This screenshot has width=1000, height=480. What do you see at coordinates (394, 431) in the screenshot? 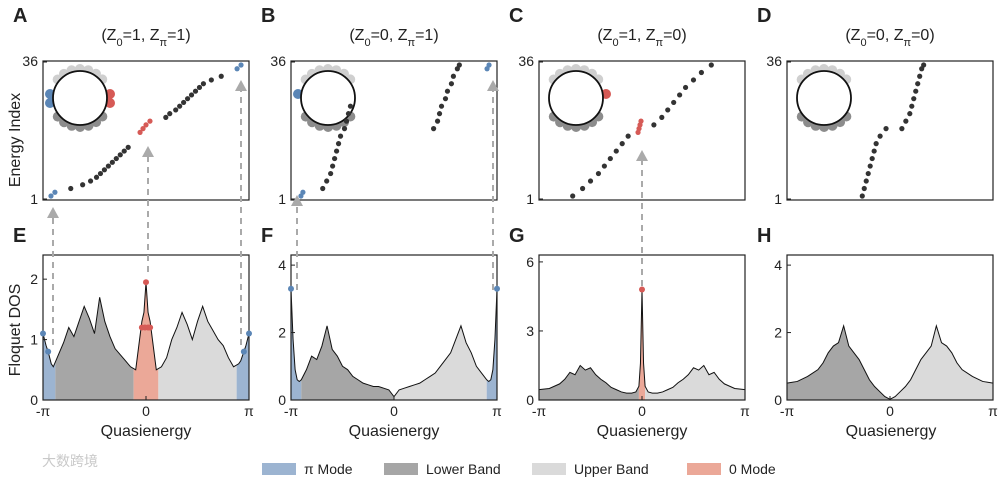
I see `x-label-F: Quasienergy` at bounding box center [394, 431].